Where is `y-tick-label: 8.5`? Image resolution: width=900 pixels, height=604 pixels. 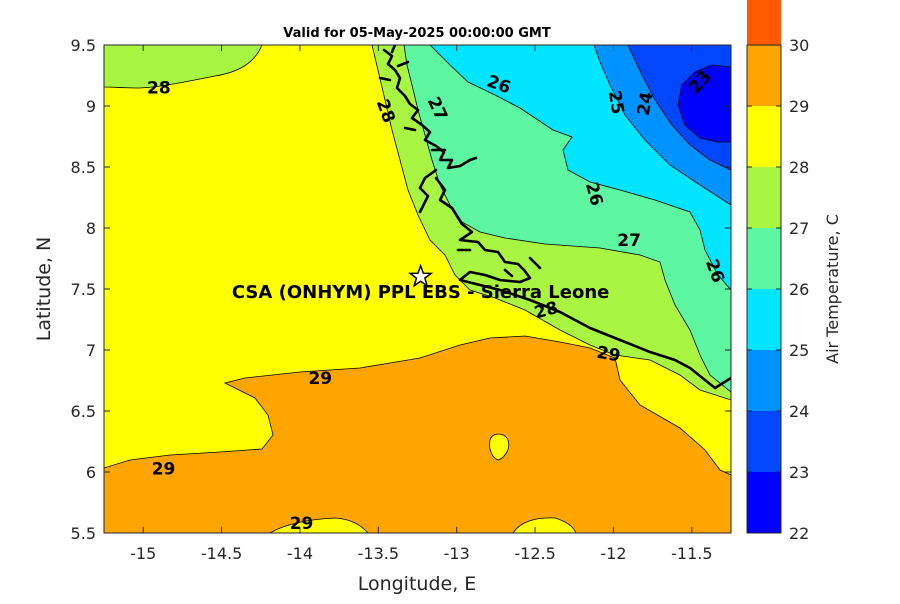 y-tick-label: 8.5 is located at coordinates (83, 167).